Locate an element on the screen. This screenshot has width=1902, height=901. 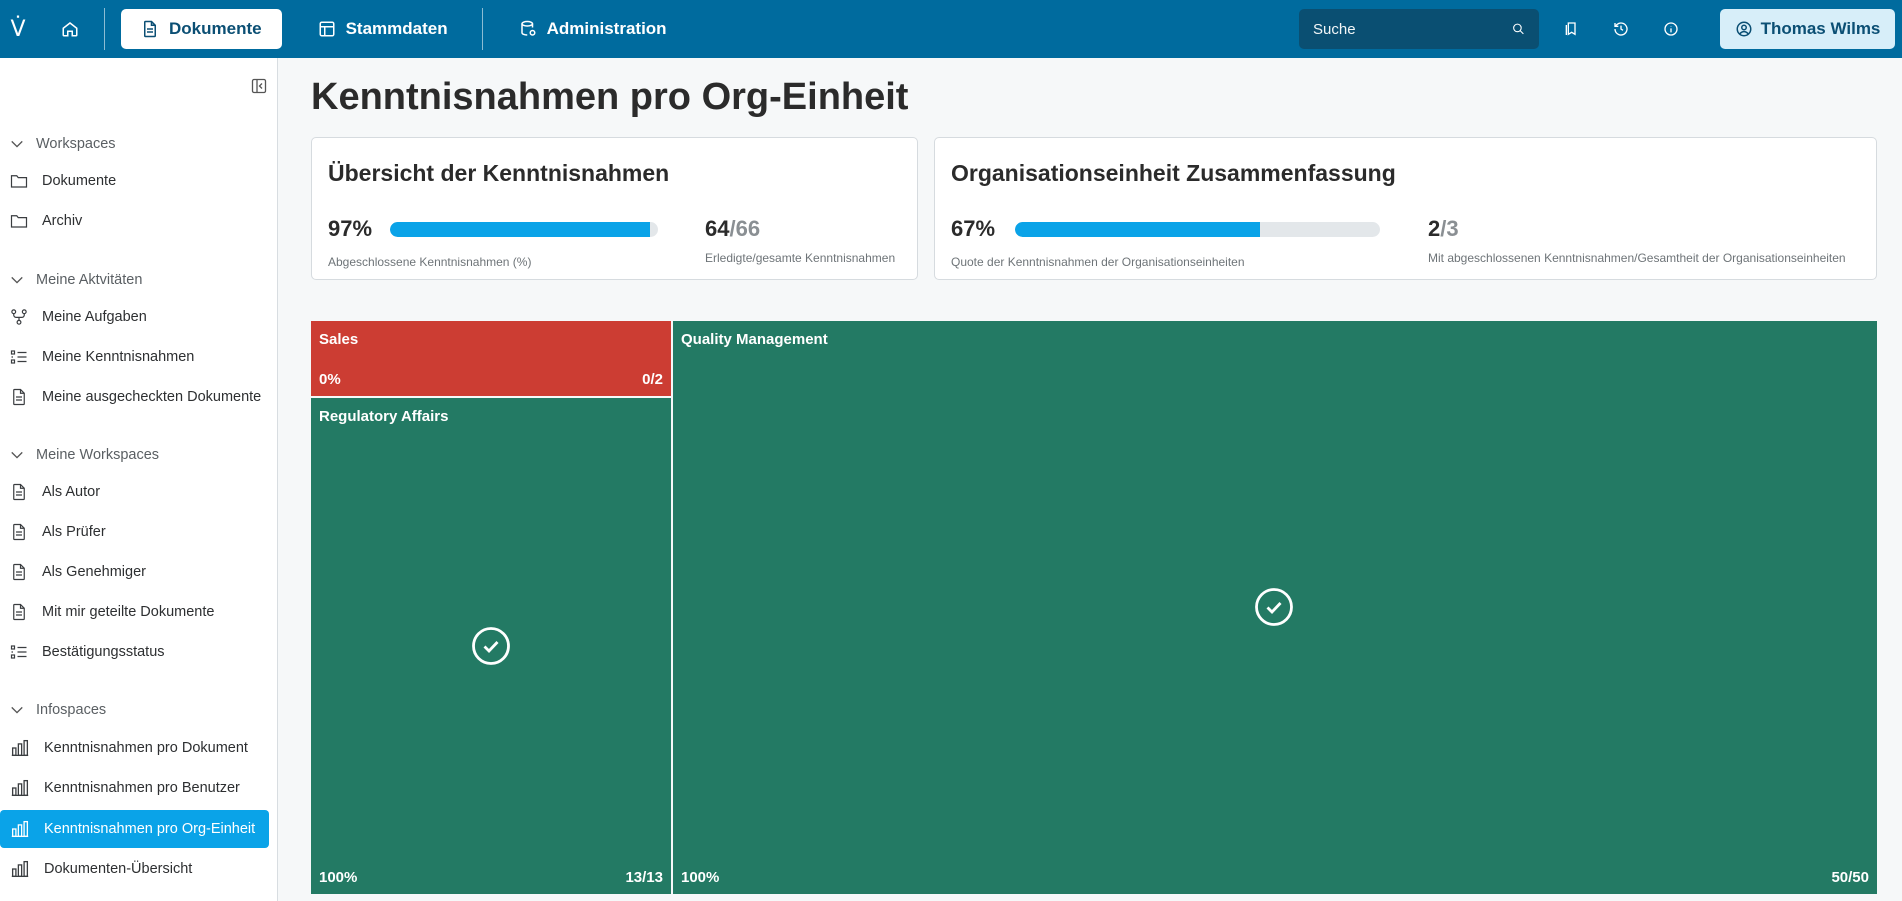
card-title: Übersicht der Kenntnisnahmen is located at coordinates (499, 173).